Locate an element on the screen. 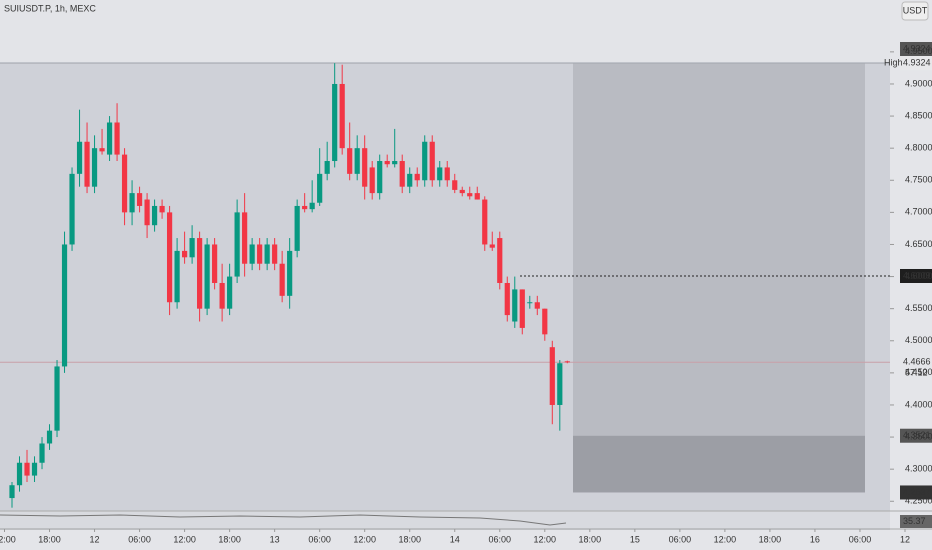 The width and height of the screenshot is (932, 550). x-tick-label: 14 is located at coordinates (455, 539).